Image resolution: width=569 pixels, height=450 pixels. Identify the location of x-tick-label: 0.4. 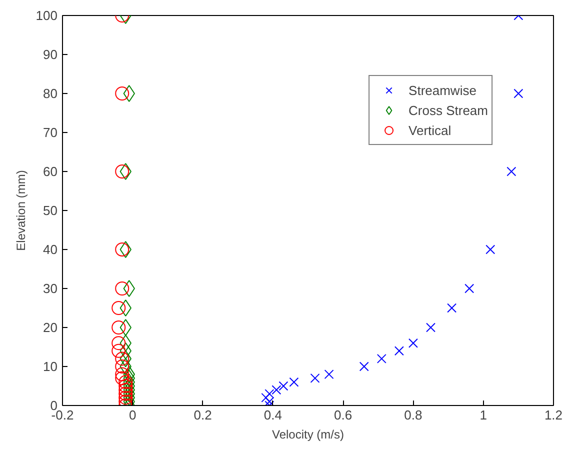
(273, 415).